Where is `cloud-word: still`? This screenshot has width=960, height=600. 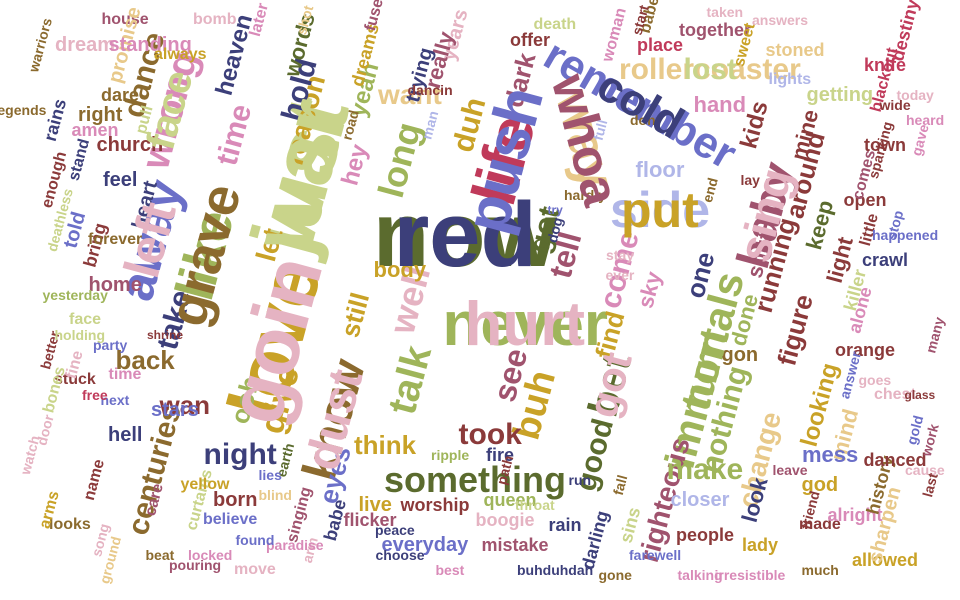 cloud-word: still is located at coordinates (355, 315).